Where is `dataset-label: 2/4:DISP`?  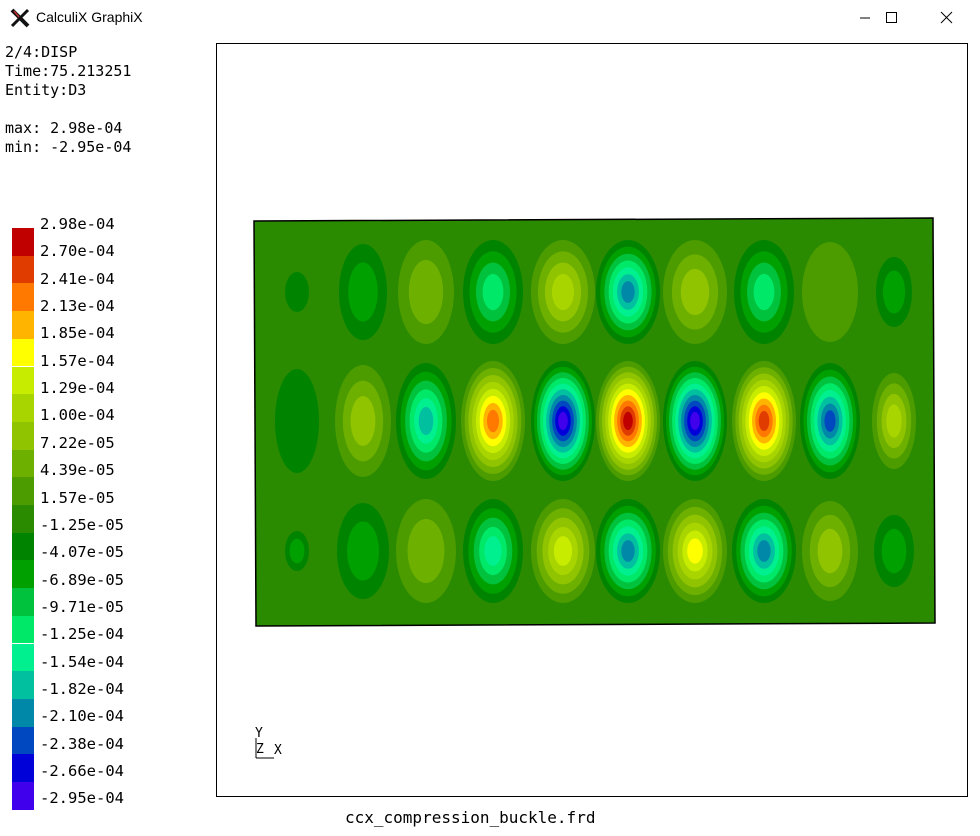 dataset-label: 2/4:DISP is located at coordinates (41, 52).